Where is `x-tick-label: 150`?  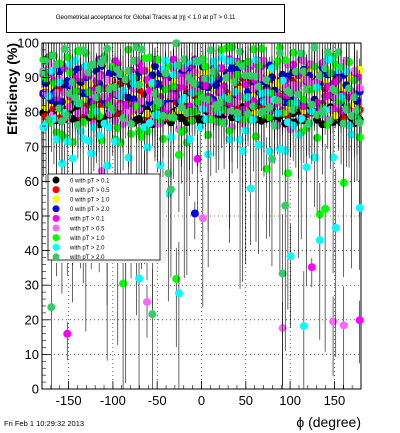
x-tick-label: 150 is located at coordinates (335, 400).